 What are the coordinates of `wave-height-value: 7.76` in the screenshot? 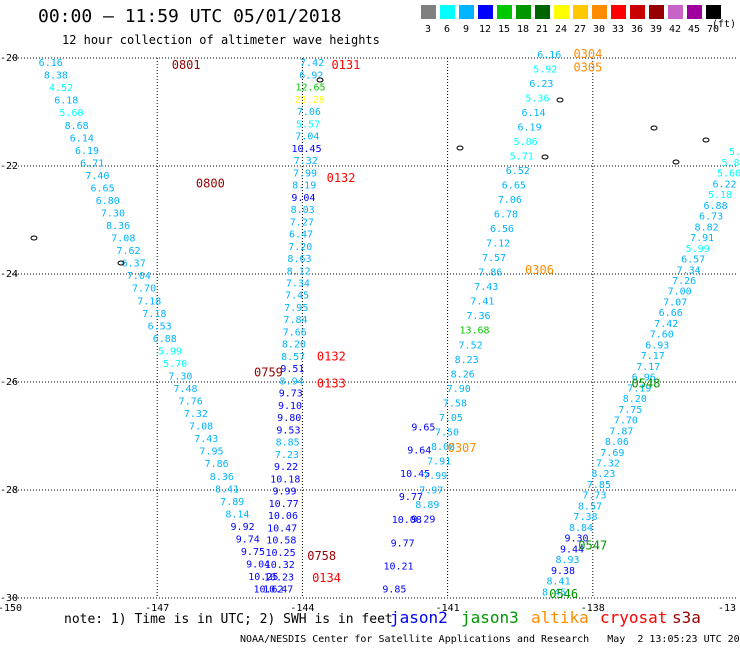 It's located at (191, 402).